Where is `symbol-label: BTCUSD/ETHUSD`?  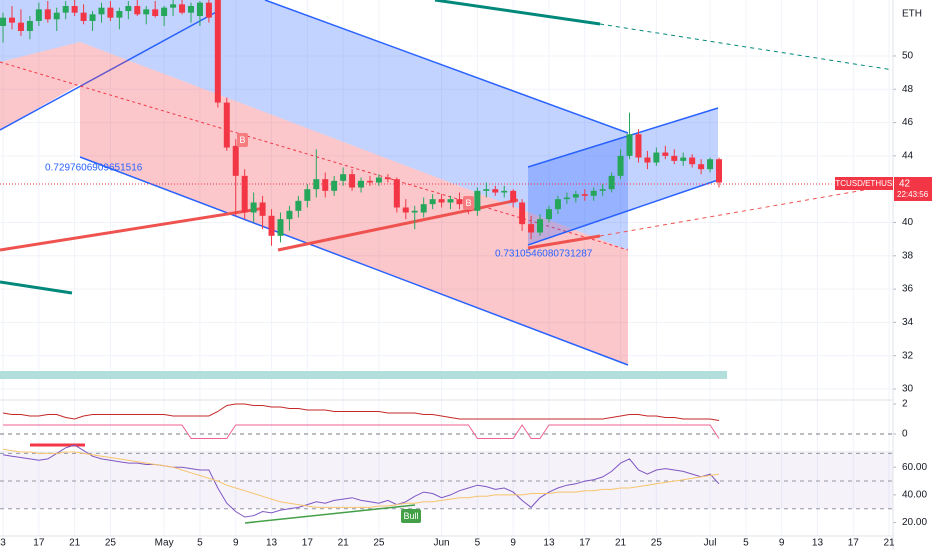
symbol-label: BTCUSD/ETHUSD is located at coordinates (864, 183).